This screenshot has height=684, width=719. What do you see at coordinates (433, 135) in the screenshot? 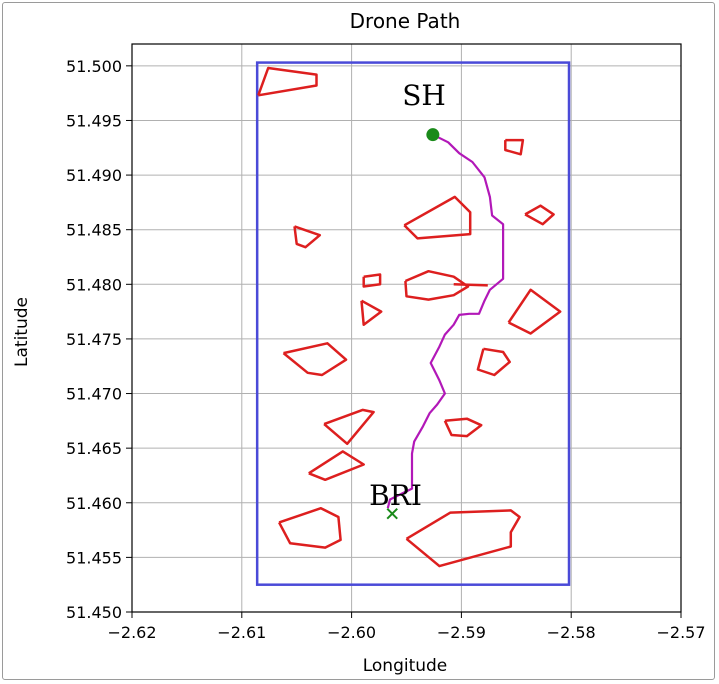
I see `start-marker` at bounding box center [433, 135].